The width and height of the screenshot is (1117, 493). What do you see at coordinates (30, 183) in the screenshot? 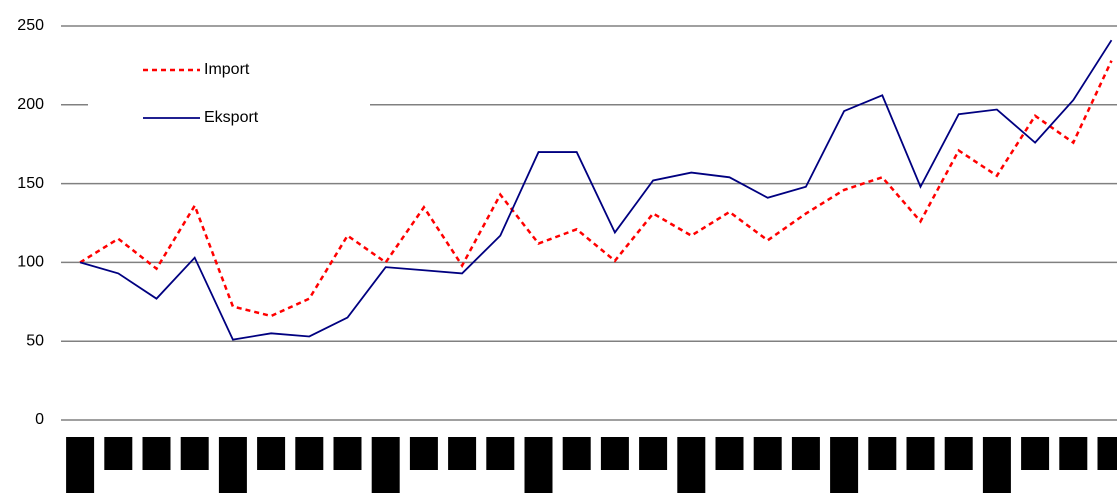
I see `y-tick-label: 150` at bounding box center [30, 183].